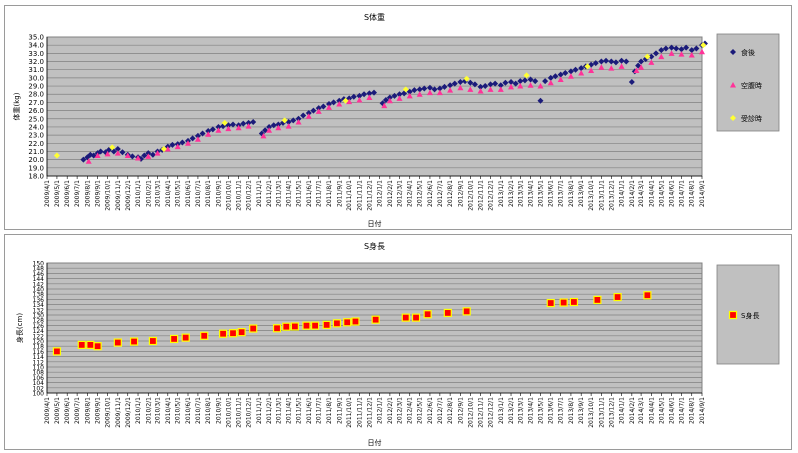 The width and height of the screenshot is (798, 453). I want to click on y-tick-label: 24.0, so click(36, 127).